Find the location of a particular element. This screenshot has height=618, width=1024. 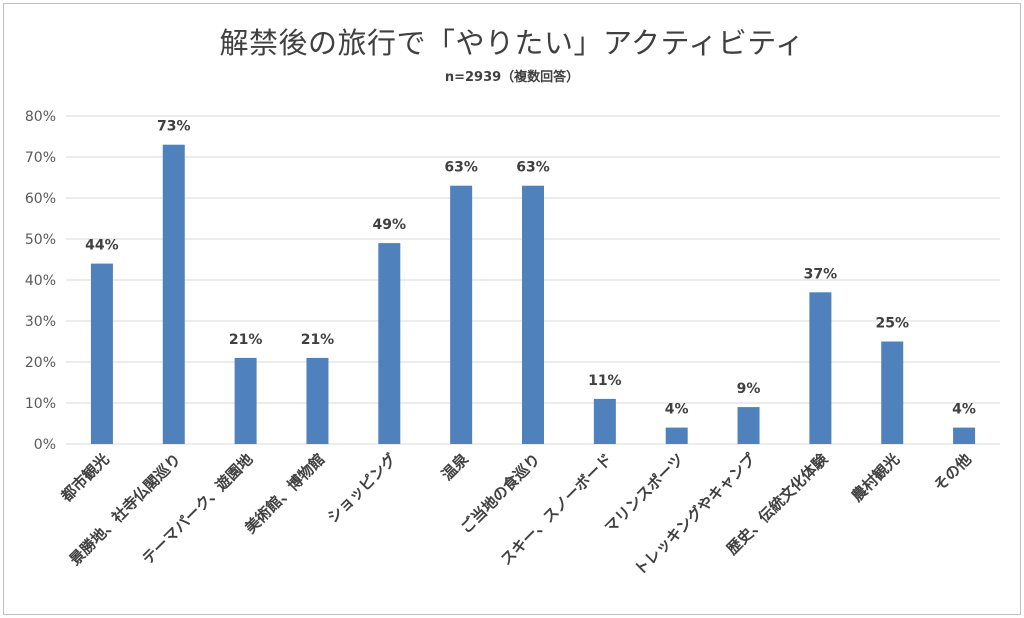

x-tick-label: トレッキングやキャンプ is located at coordinates (695, 513).